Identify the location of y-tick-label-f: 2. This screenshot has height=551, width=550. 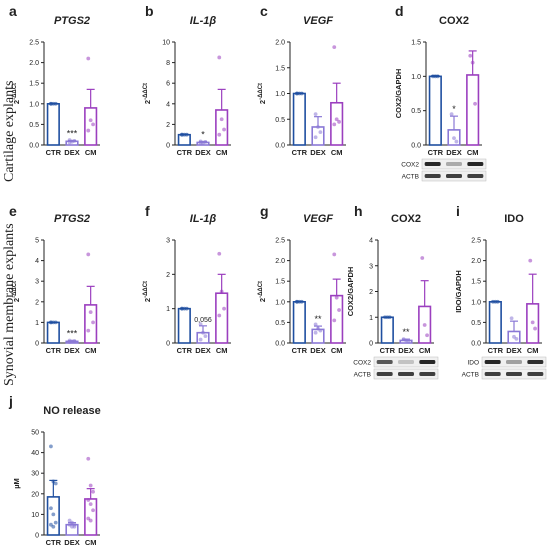
(168, 275).